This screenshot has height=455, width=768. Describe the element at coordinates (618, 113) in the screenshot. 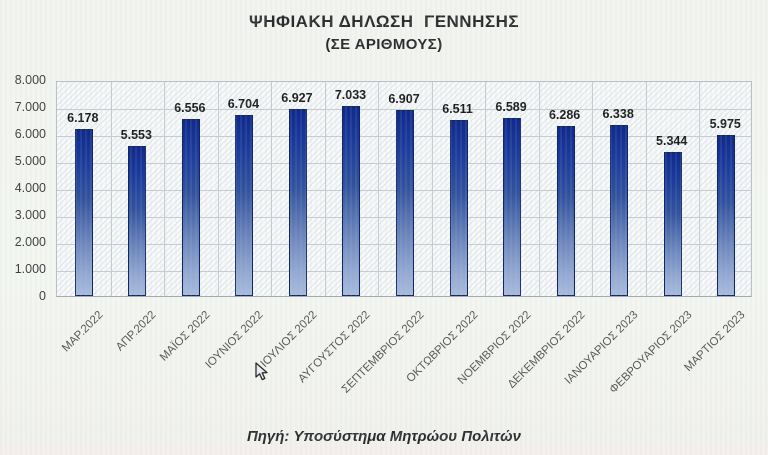

I see `bar-value-label: 6.338` at that location.